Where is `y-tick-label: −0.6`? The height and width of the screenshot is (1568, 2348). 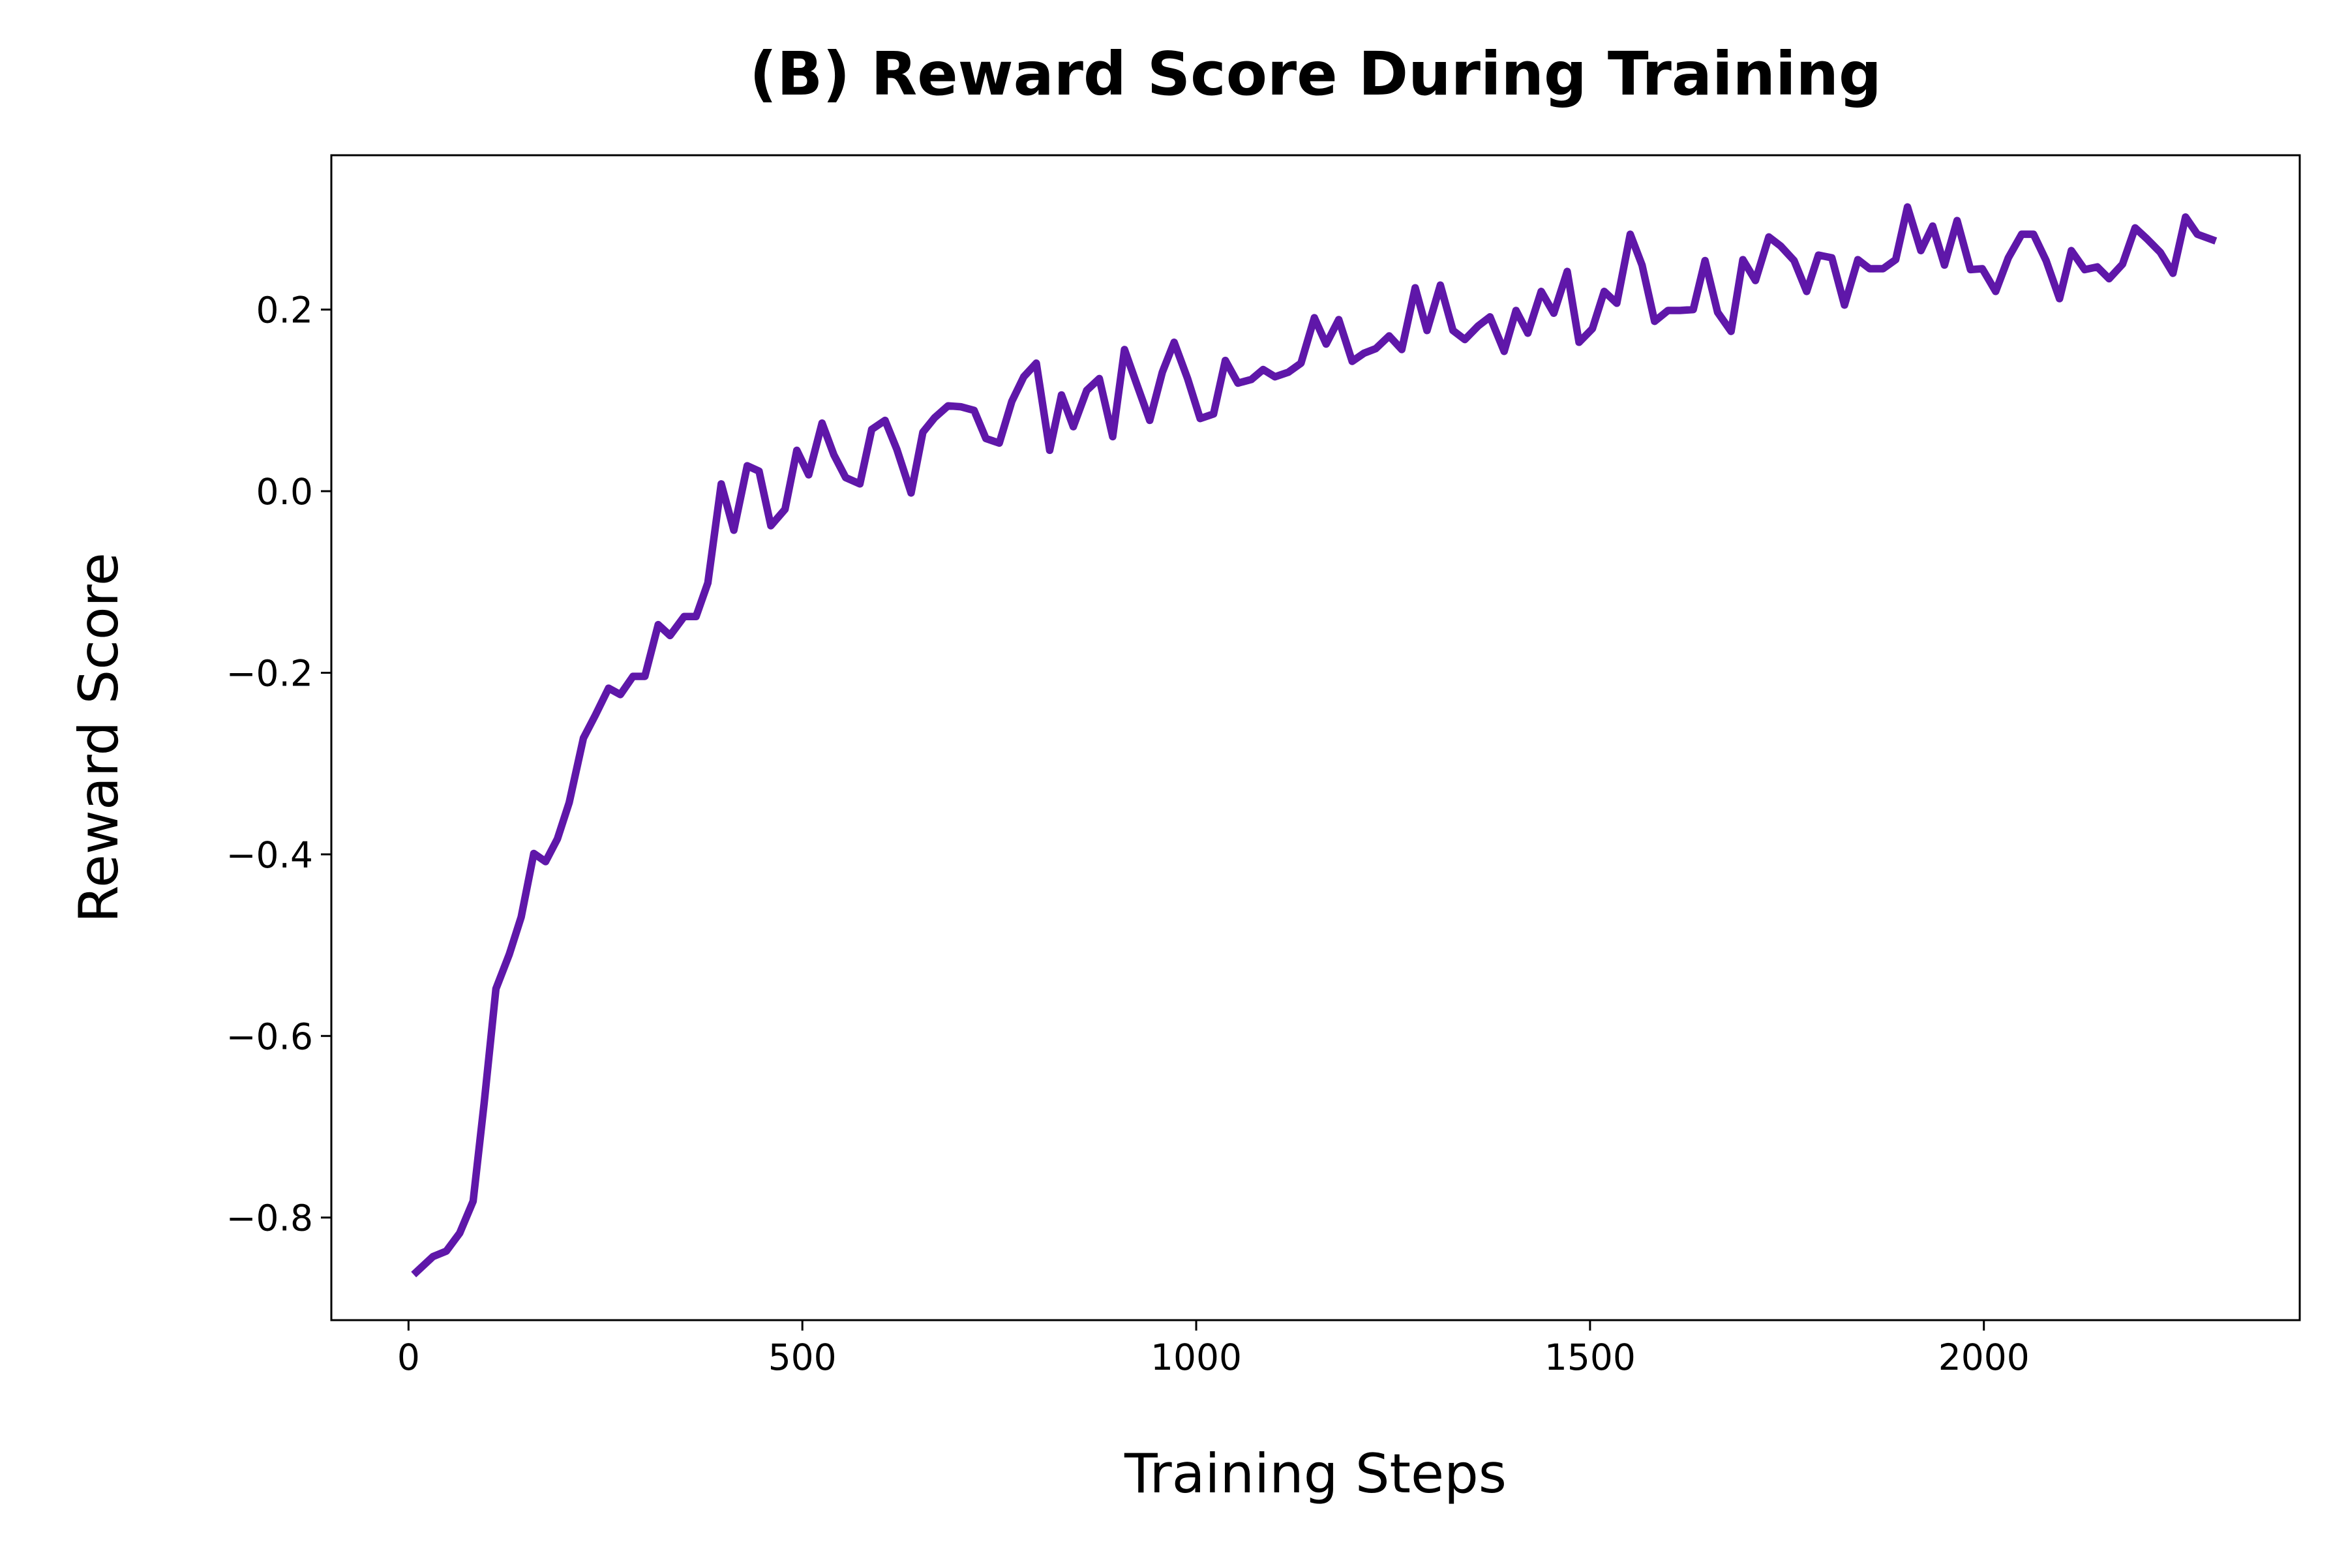
y-tick-label: −0.6 is located at coordinates (270, 1036).